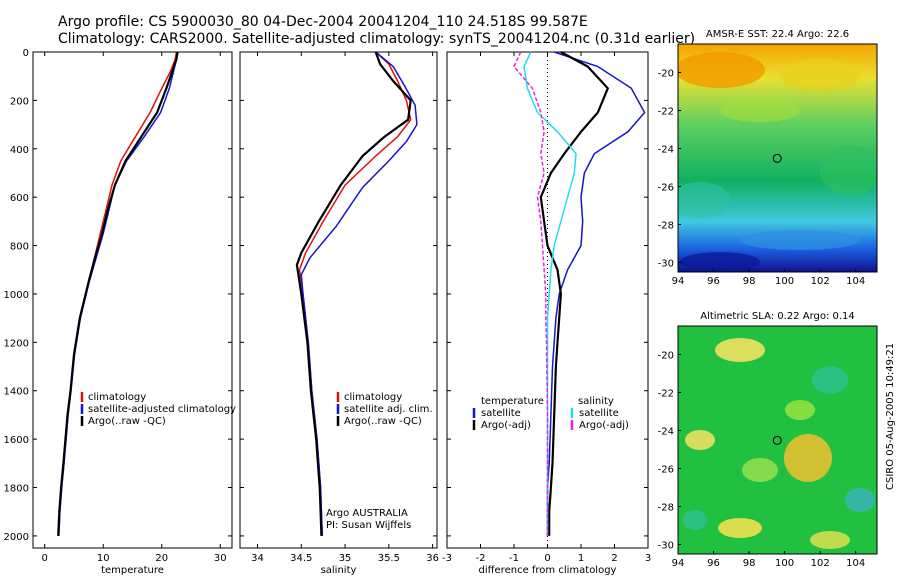  Describe the element at coordinates (132, 570) in the screenshot. I see `x-axis-label: temperature` at that location.